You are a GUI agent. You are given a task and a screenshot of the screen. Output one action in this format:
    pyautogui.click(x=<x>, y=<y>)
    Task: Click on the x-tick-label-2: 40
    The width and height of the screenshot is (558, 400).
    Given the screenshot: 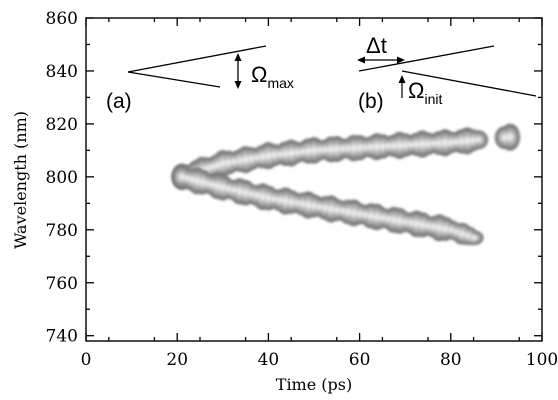 What is the action you would take?
    pyautogui.click(x=269, y=360)
    